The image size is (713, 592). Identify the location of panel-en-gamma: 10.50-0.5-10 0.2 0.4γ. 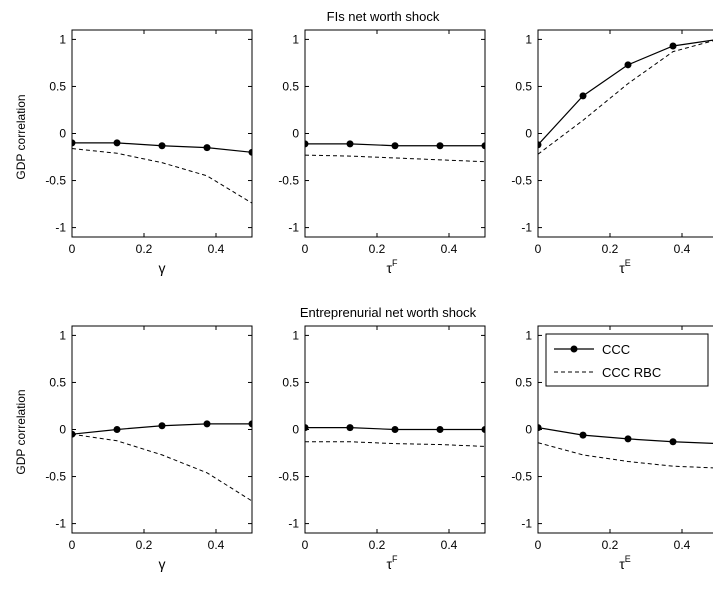
(149, 448).